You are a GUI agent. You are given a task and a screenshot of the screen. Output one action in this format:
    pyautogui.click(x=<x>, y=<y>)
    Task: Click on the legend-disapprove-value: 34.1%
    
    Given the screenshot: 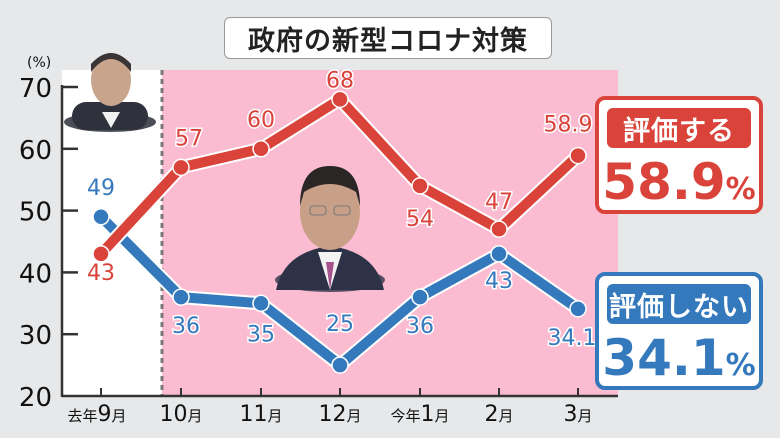 What is the action you would take?
    pyautogui.click(x=679, y=358)
    